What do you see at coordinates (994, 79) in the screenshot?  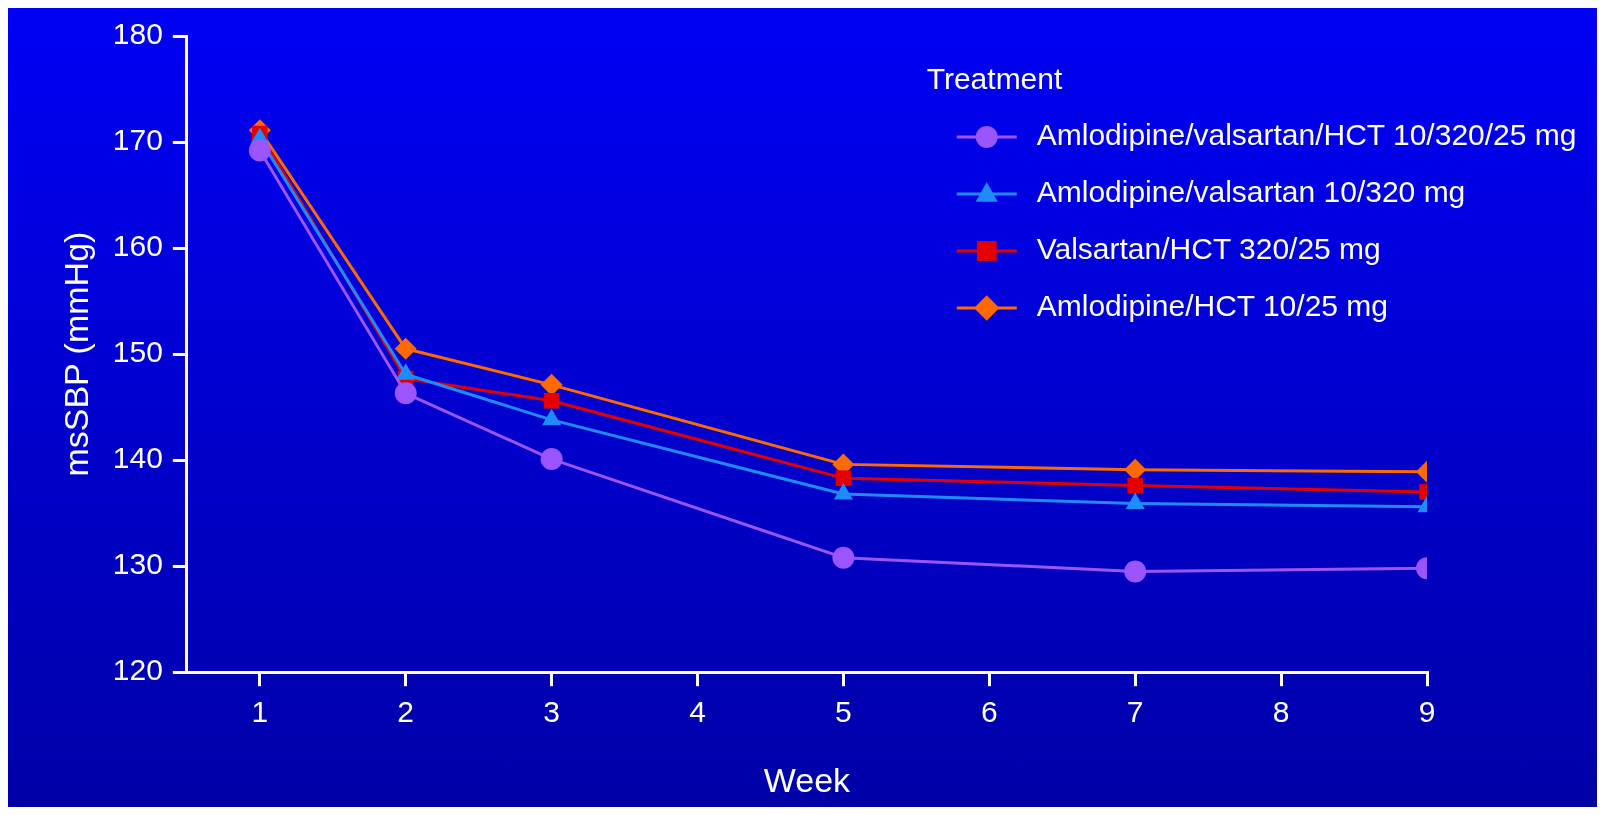 I see `legend-title: Treatment` at bounding box center [994, 79].